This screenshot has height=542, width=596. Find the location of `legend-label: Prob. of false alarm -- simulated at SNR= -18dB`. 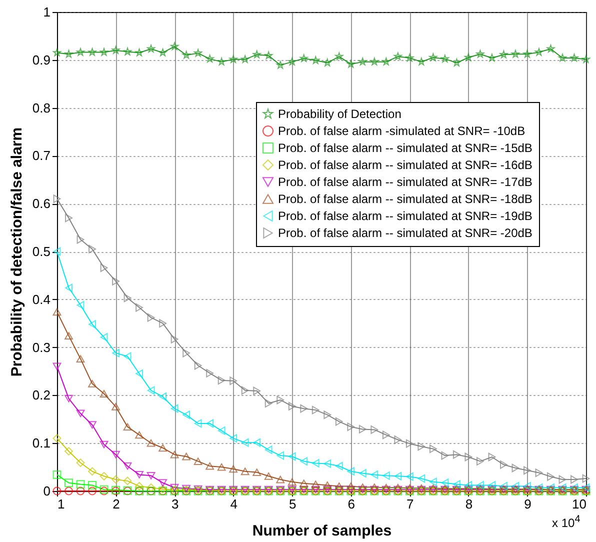

legend-label: Prob. of false alarm -- simulated at SNR= -18dB is located at coordinates (405, 199).